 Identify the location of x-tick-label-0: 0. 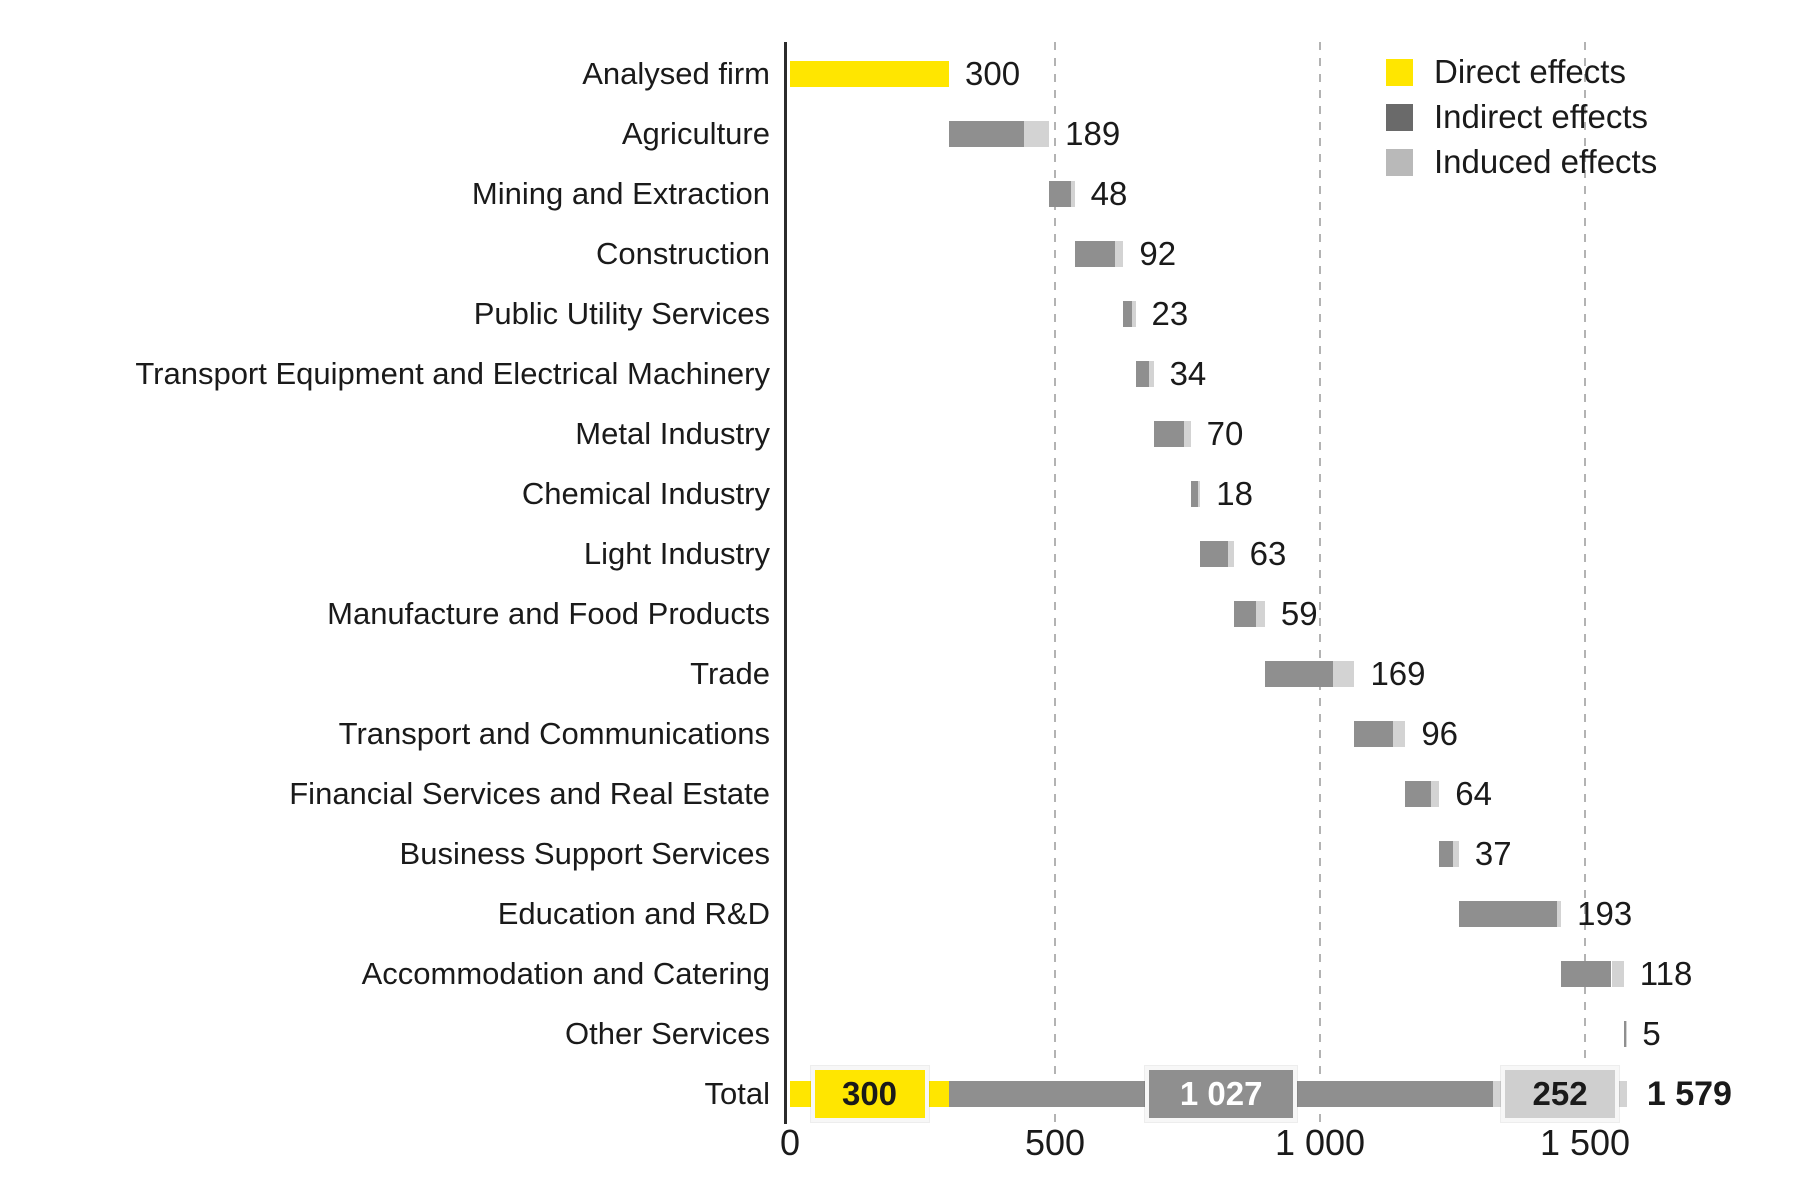
(790, 1142).